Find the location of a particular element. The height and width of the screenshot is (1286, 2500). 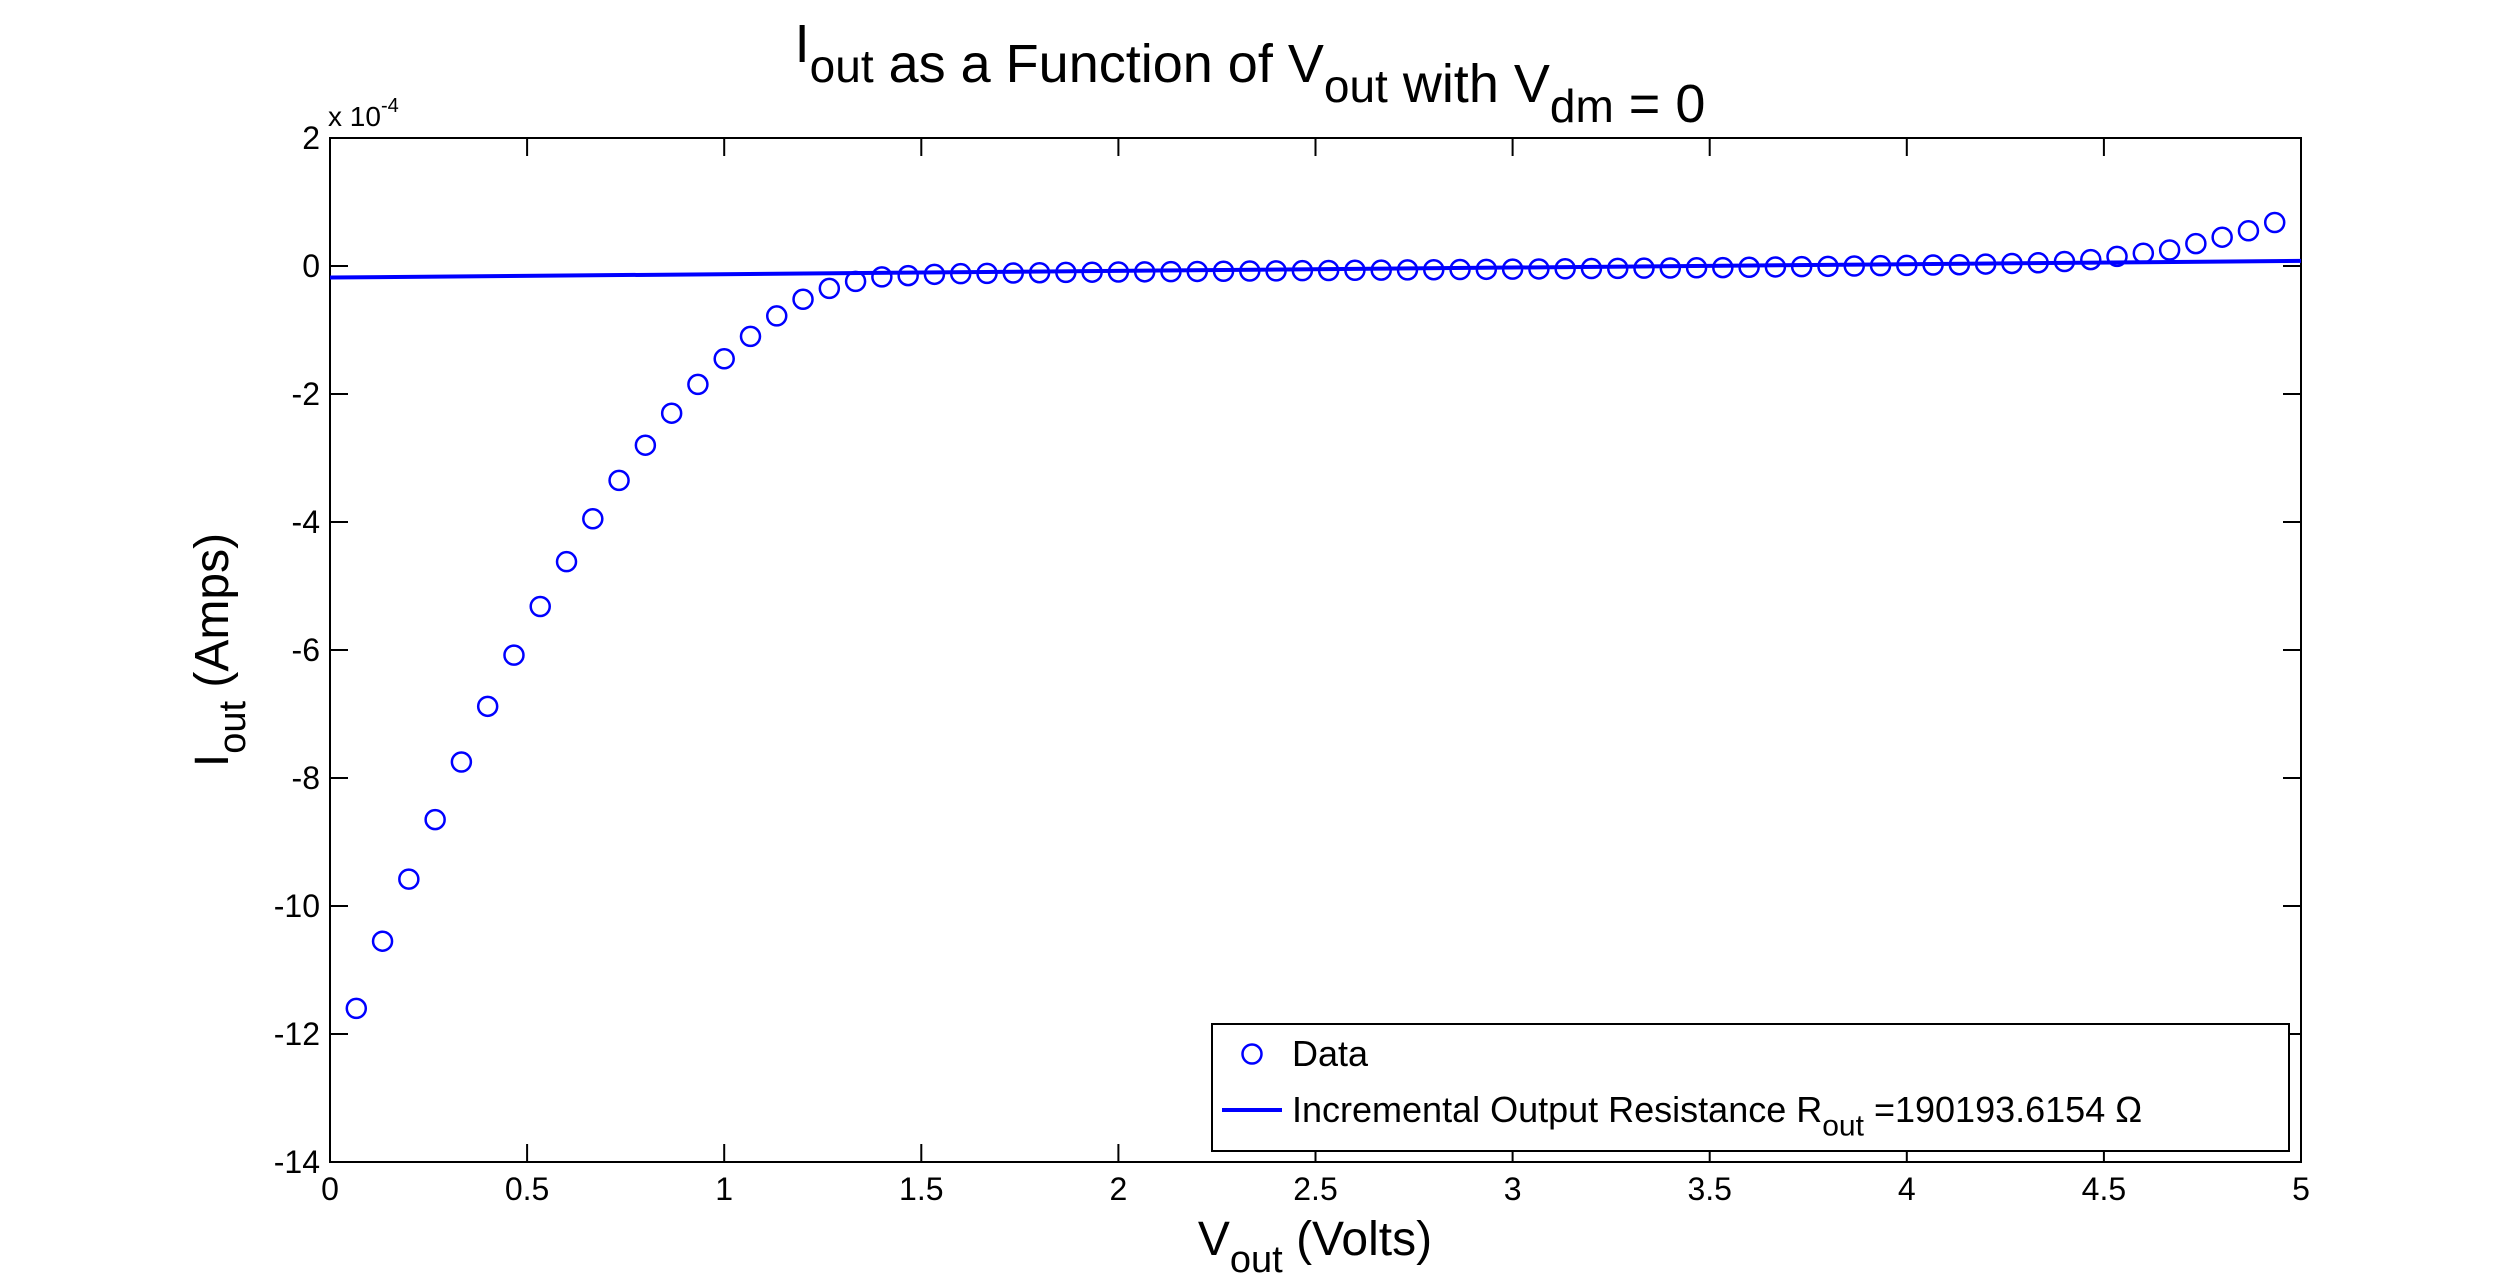

y-tick-label: -6 is located at coordinates (306, 650).